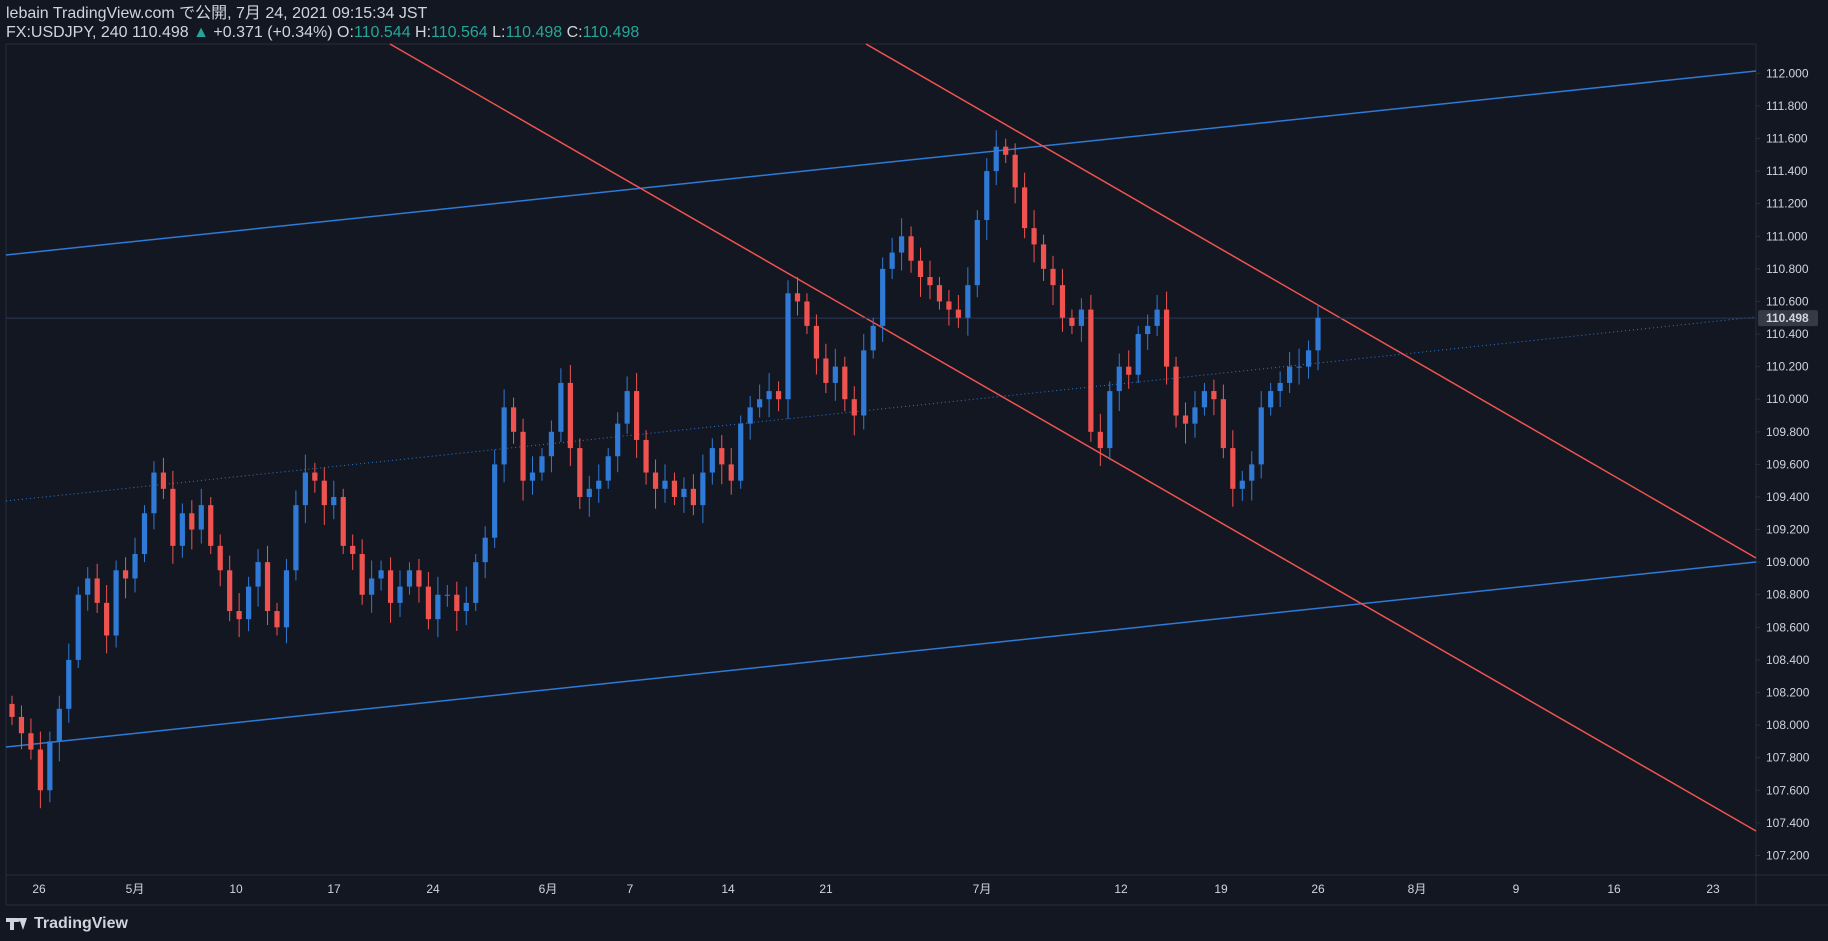 This screenshot has height=941, width=1828. What do you see at coordinates (1787, 171) in the screenshot?
I see `y-tick-label: 111.400` at bounding box center [1787, 171].